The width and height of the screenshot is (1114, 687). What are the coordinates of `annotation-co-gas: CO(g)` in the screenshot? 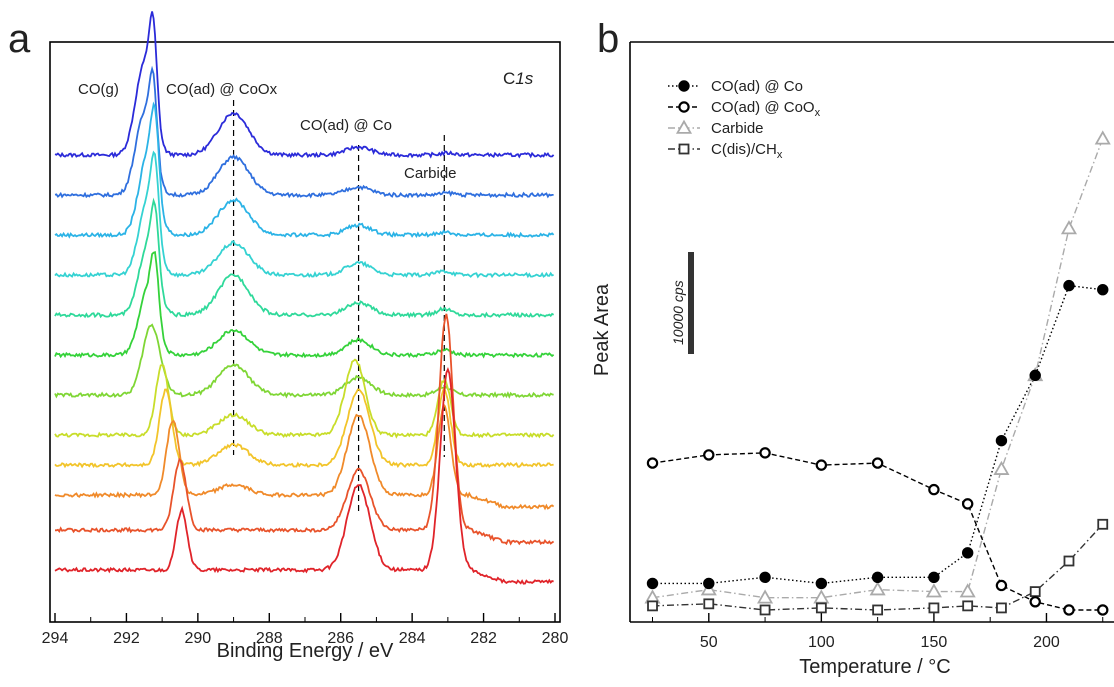 It's located at (98, 89).